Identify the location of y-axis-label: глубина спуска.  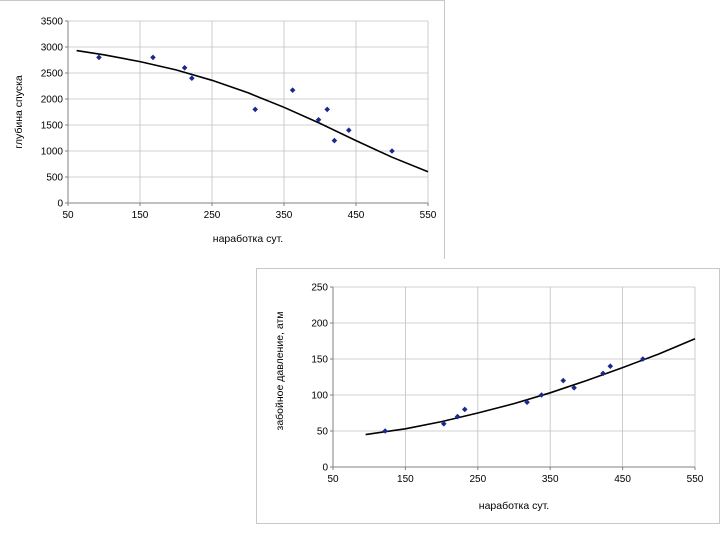
(19, 112).